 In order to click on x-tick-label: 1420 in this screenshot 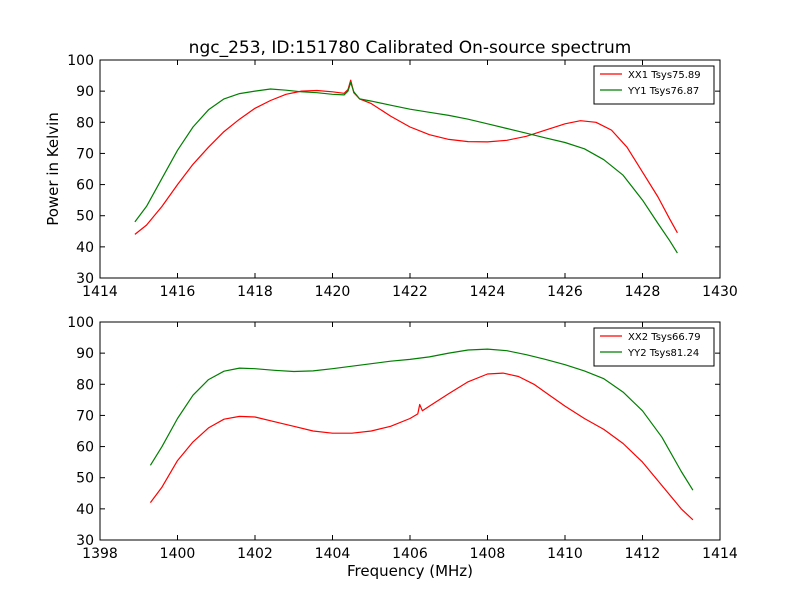, I will do `click(333, 292)`.